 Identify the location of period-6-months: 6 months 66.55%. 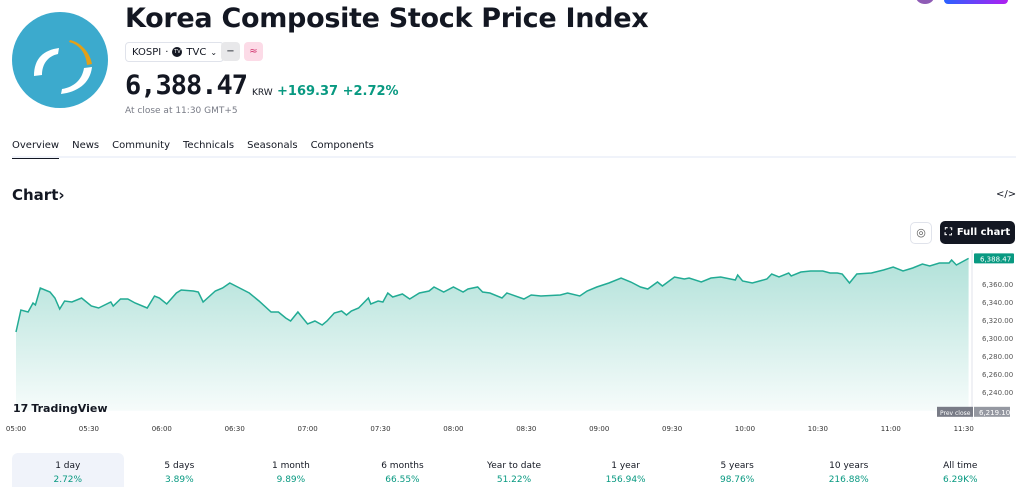
(403, 470).